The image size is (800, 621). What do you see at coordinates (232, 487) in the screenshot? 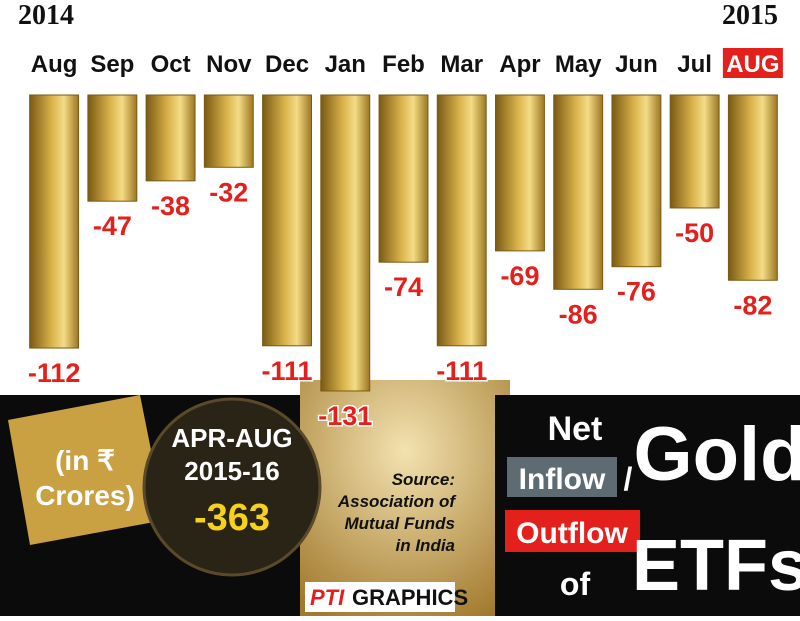
I see `summary-circle` at bounding box center [232, 487].